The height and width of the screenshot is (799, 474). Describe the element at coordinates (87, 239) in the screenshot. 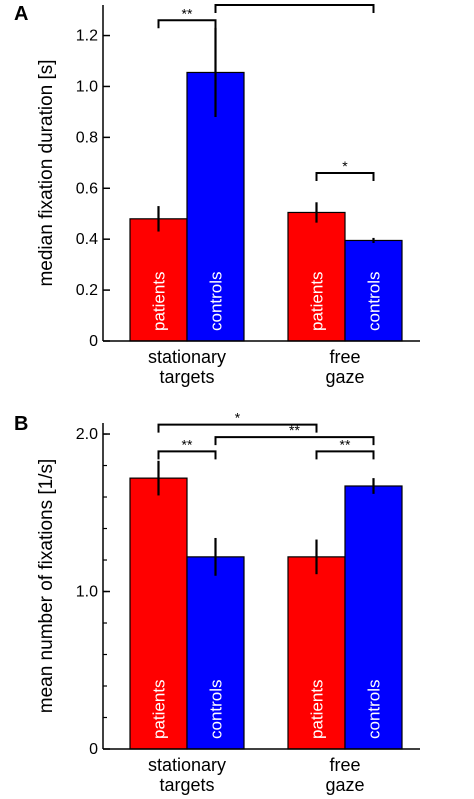

I see `y-tick-label: 0.4` at that location.